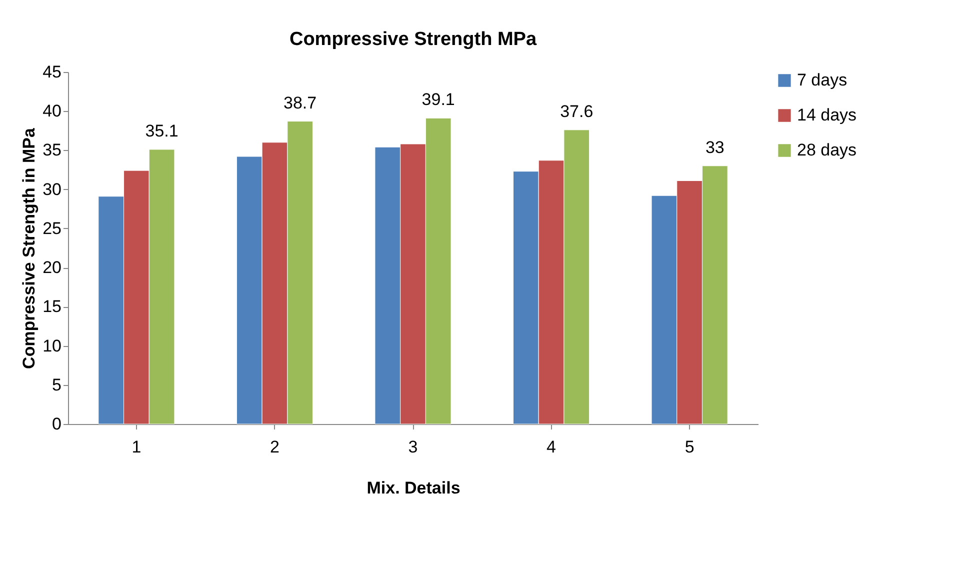  What do you see at coordinates (413, 39) in the screenshot?
I see `chart-title: Compressive Strength MPa` at bounding box center [413, 39].